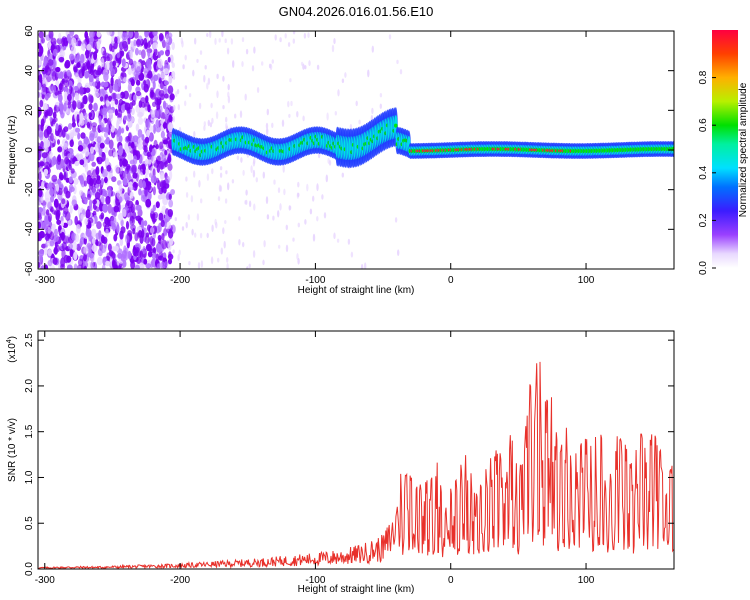 The image size is (750, 600). What do you see at coordinates (315, 580) in the screenshot?
I see `snr-x-tick-label: -100` at bounding box center [315, 580].